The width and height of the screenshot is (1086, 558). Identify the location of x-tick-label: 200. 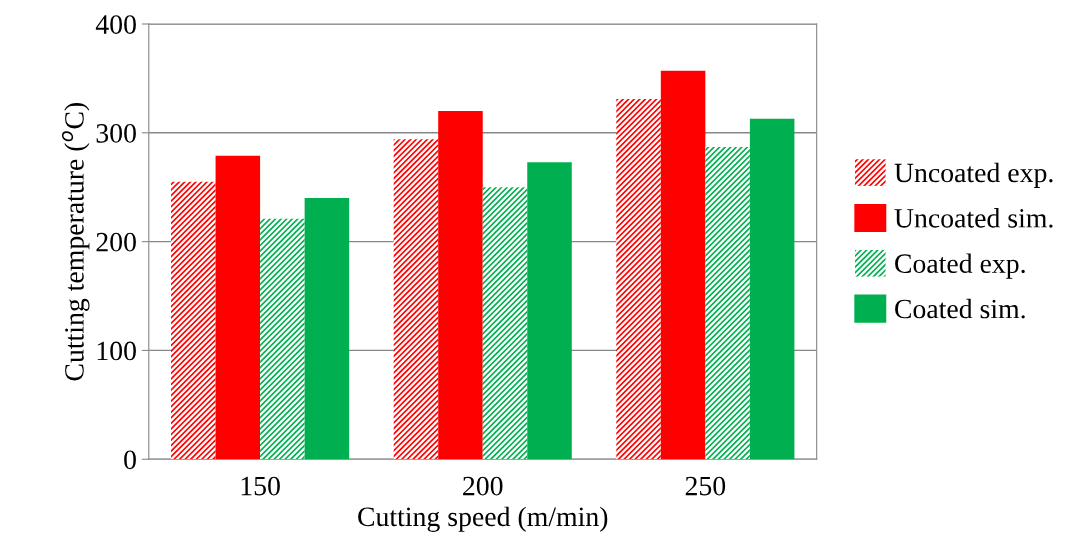
(483, 486).